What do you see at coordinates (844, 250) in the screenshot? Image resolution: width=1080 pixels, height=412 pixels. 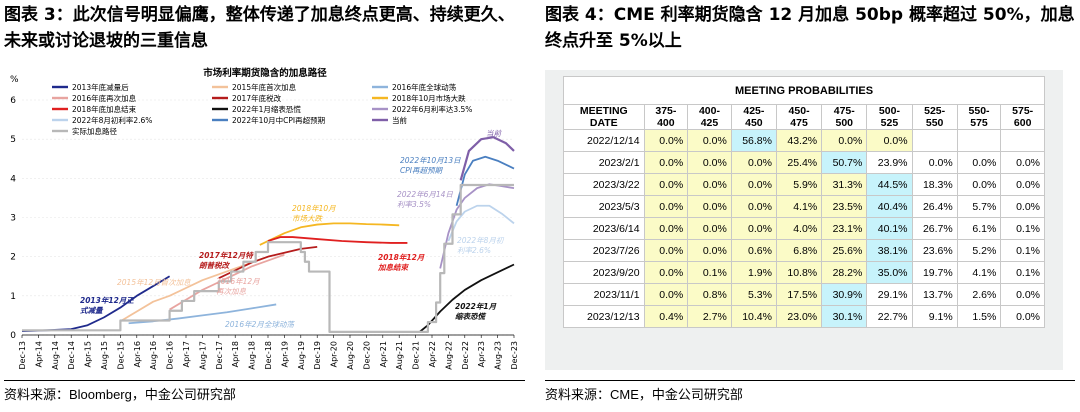 I see `probability-cell: 25.6%` at bounding box center [844, 250].